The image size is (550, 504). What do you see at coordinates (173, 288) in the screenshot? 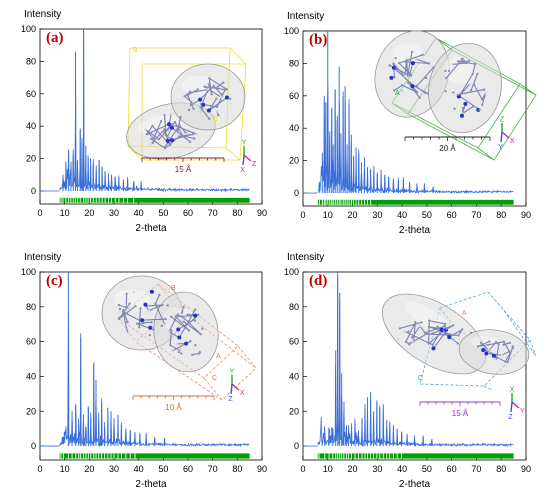
I see `unit-cell-label: B` at bounding box center [173, 288].